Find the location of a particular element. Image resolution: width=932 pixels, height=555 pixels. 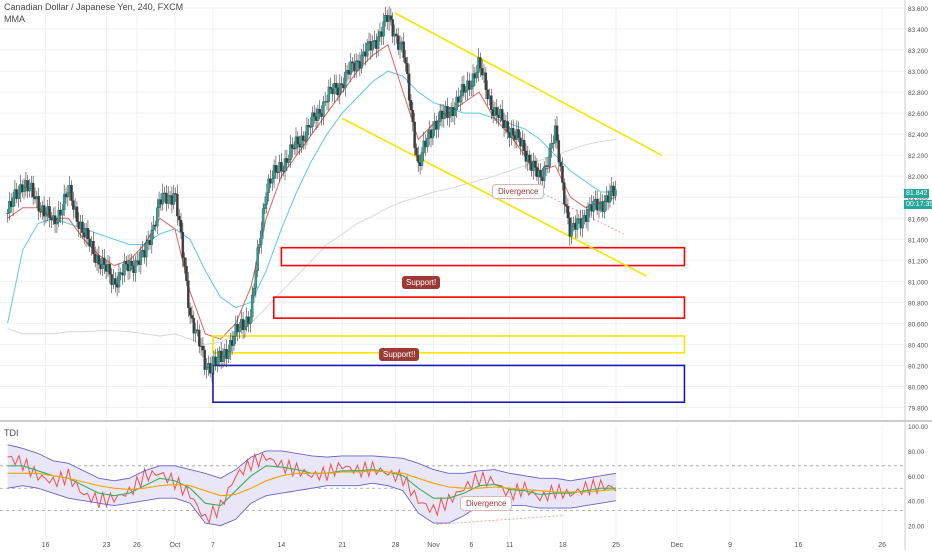

countdown-tag: 00:17:35 is located at coordinates (918, 204).